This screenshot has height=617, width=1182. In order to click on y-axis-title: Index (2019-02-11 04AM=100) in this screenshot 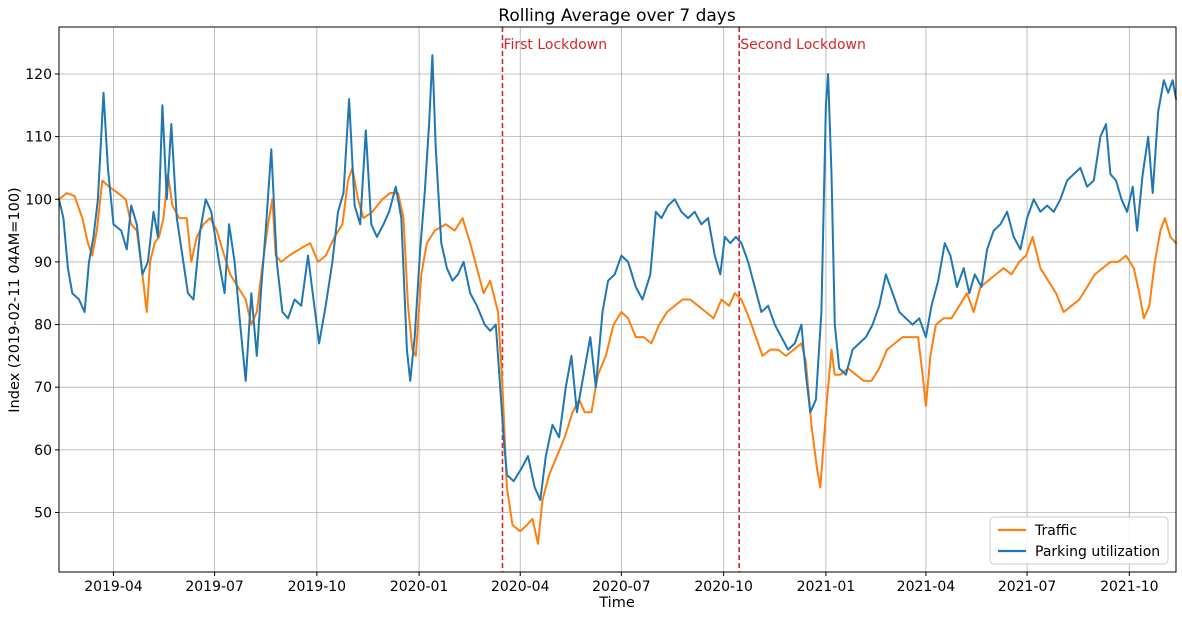, I will do `click(15, 299)`.